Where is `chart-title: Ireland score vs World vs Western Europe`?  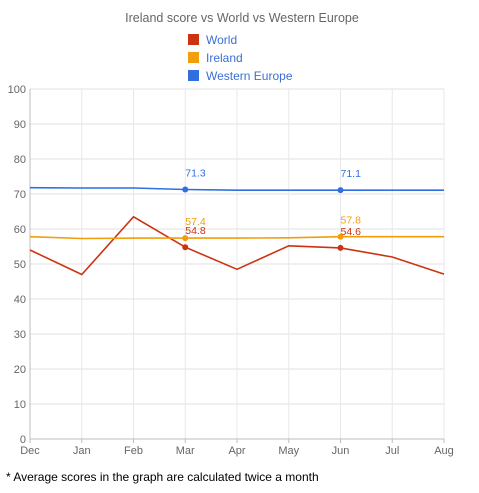
chart-title: Ireland score vs World vs Western Europe is located at coordinates (242, 18).